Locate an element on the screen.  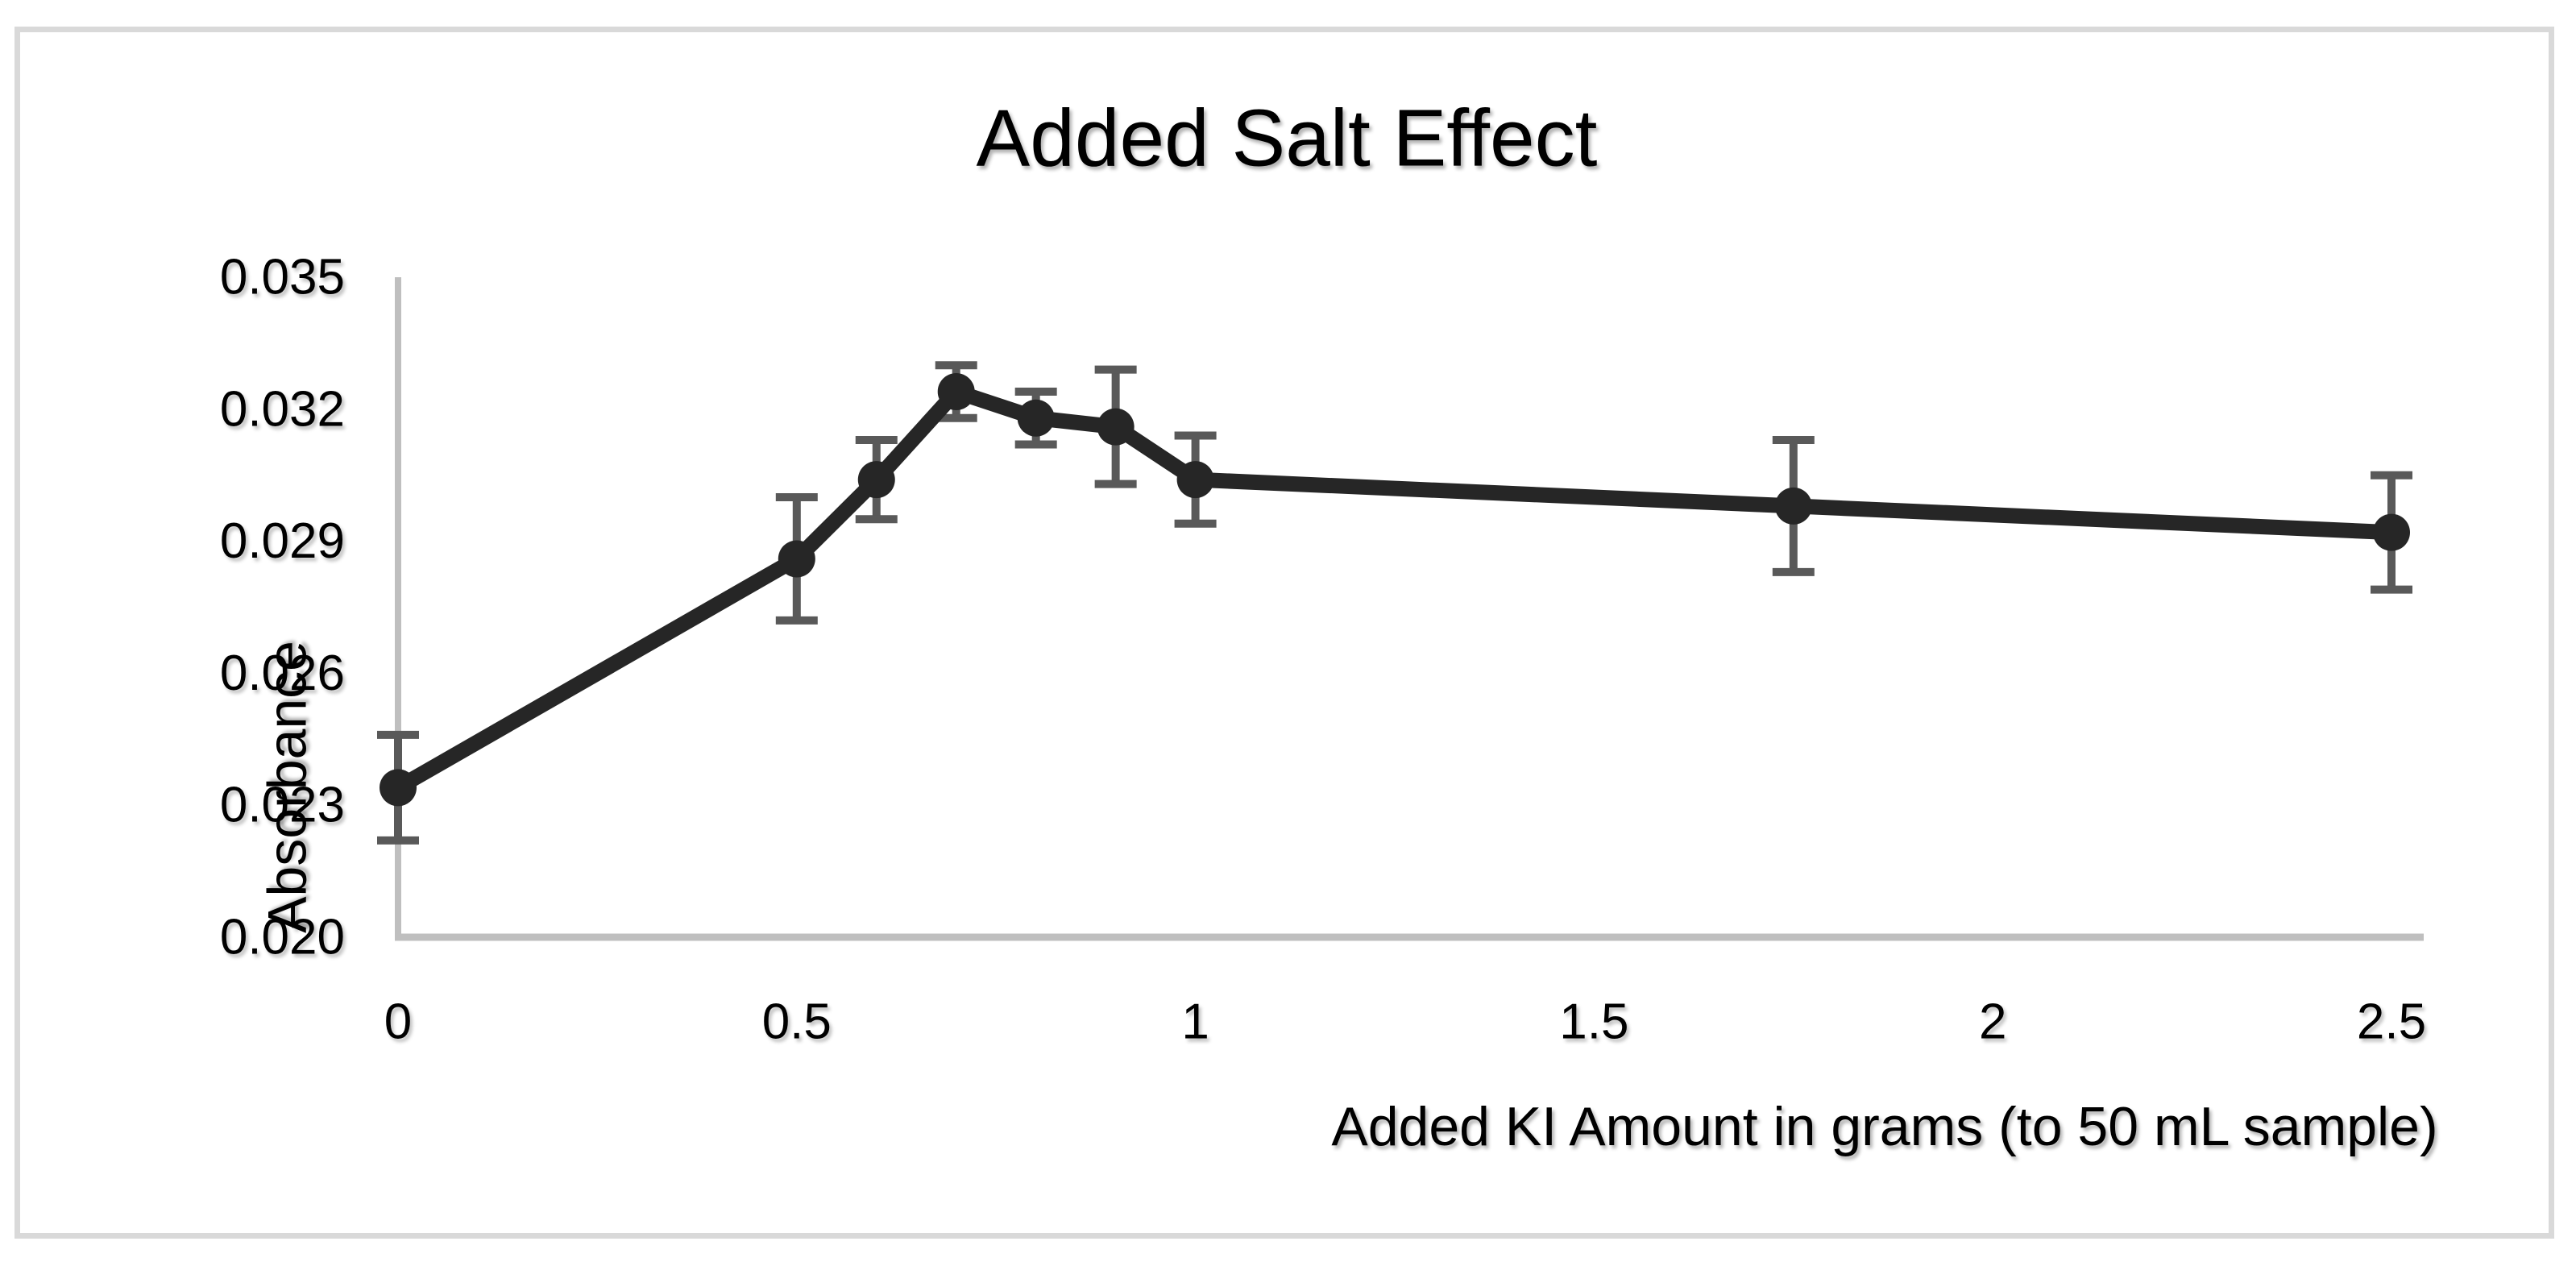
chart-title: Added Salt Effect is located at coordinates (1287, 138).